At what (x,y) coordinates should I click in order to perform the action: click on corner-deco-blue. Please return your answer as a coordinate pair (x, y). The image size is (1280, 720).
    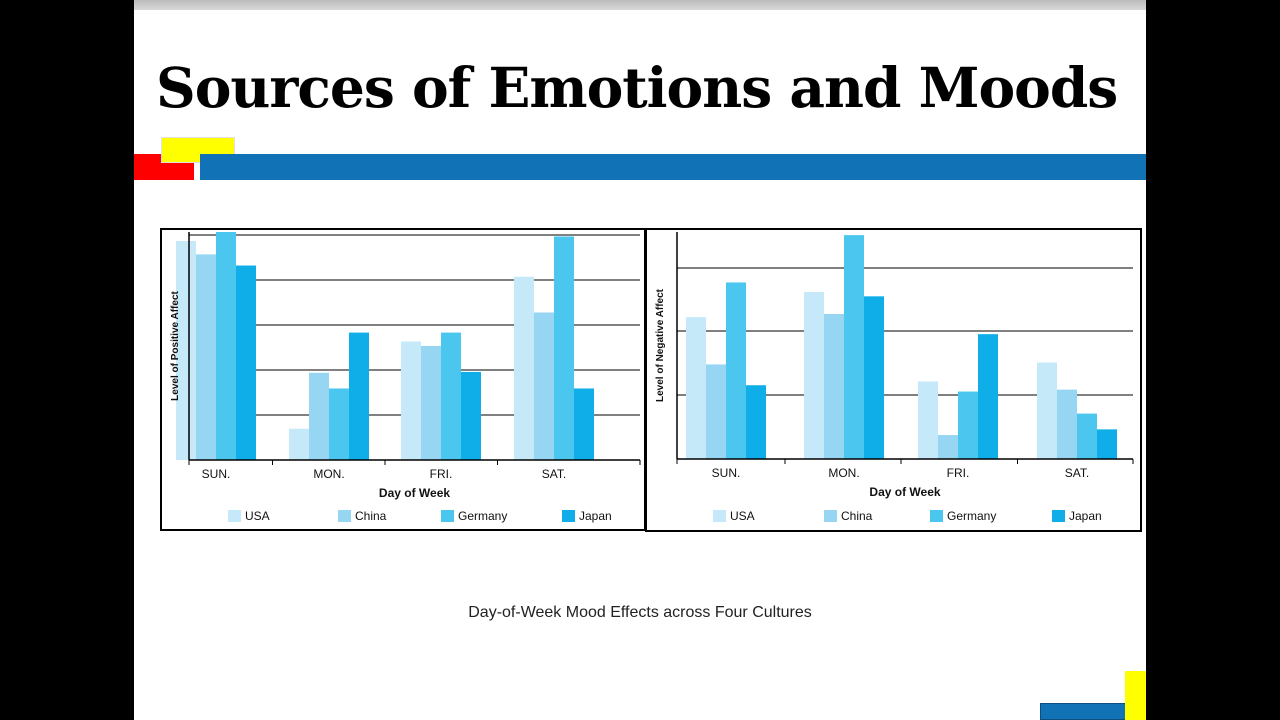
    Looking at the image, I should click on (1083, 711).